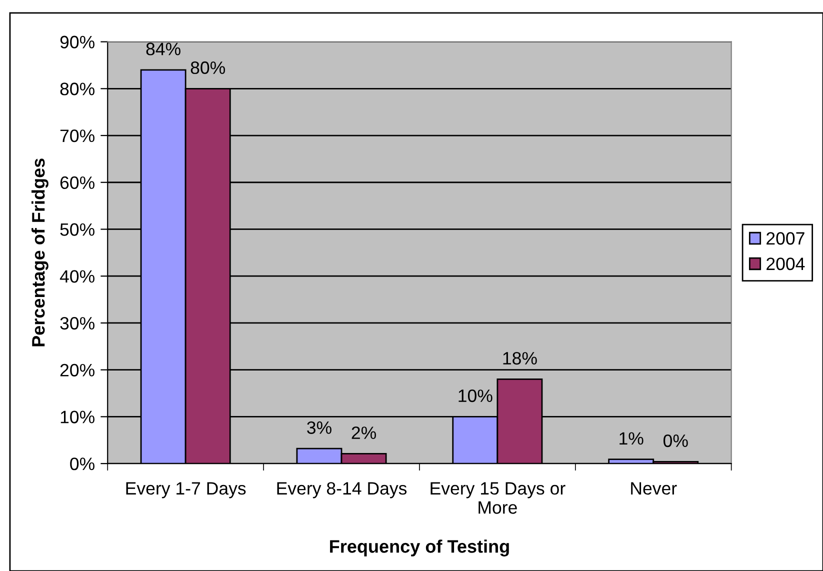  I want to click on data-label: 1%, so click(632, 438).